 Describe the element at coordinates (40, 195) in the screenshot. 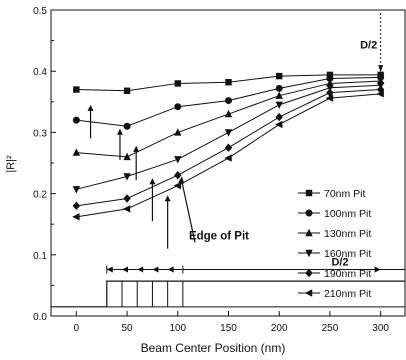

I see `y-tick-label: 0.2` at that location.